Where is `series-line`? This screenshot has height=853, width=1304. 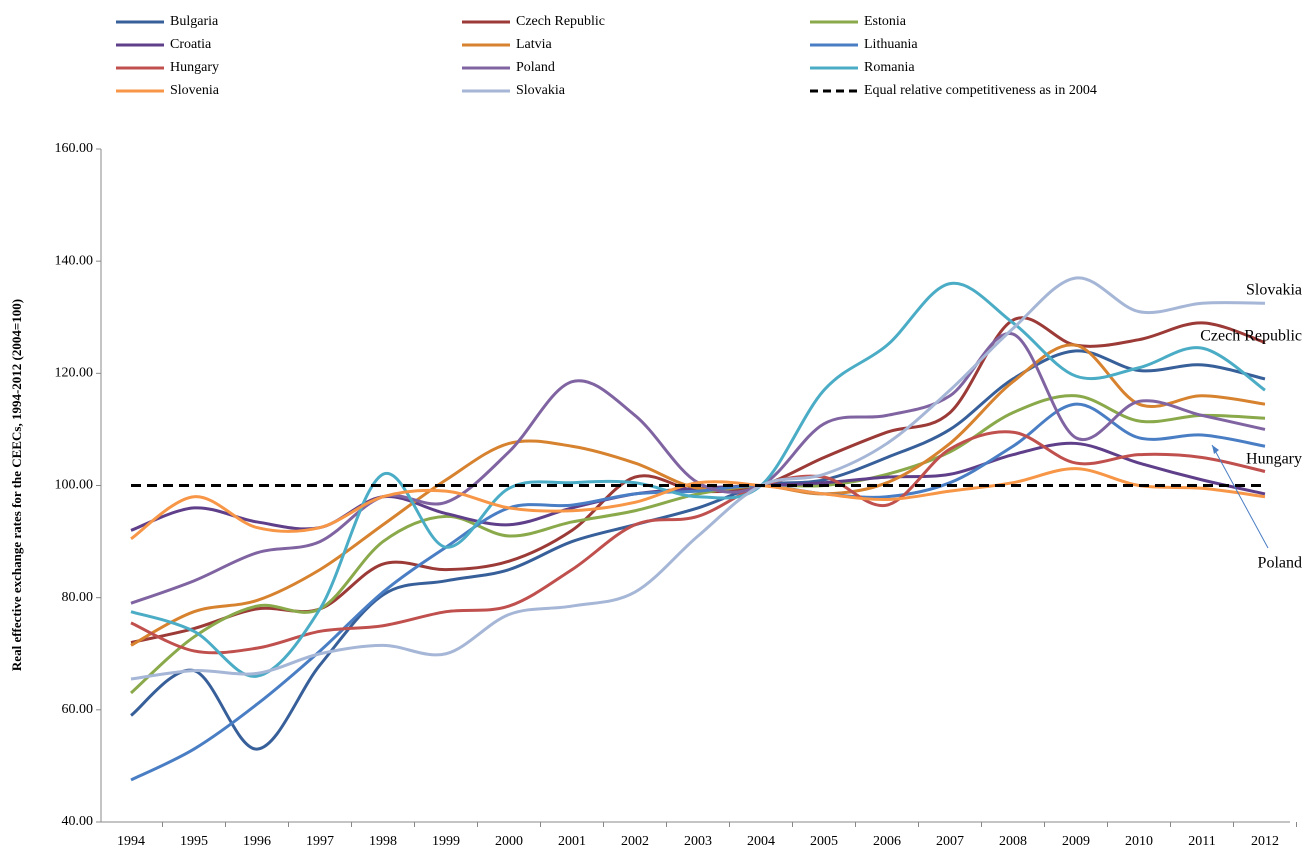
series-line is located at coordinates (698, 504).